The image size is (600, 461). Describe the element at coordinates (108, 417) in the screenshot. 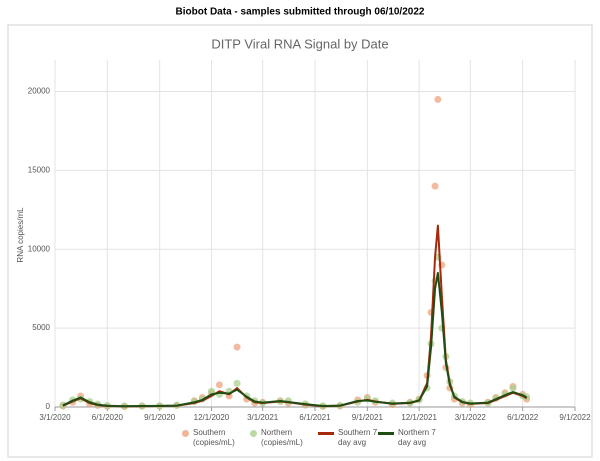

I see `x-tick-label: 6/1/2020` at that location.